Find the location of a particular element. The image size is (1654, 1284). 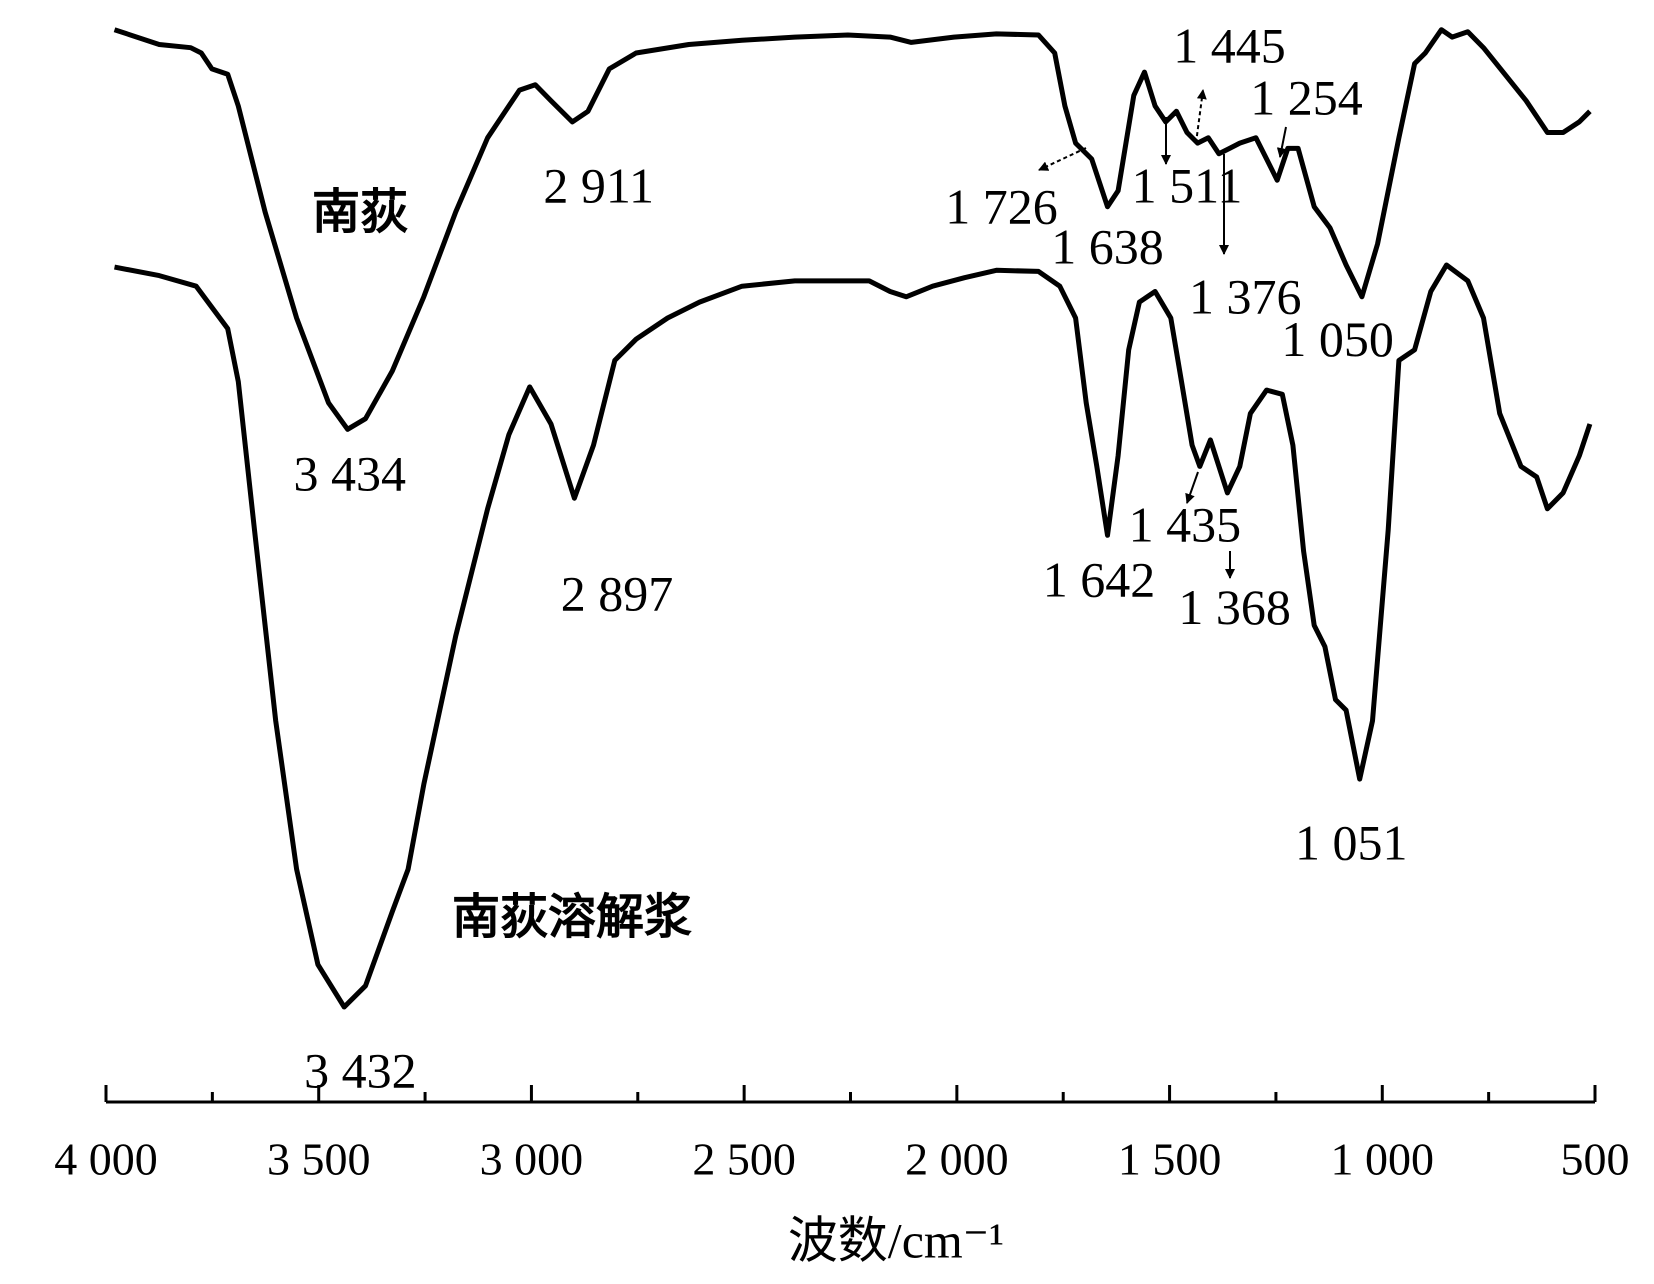

x-tick-label: 3 500 is located at coordinates (319, 1159).